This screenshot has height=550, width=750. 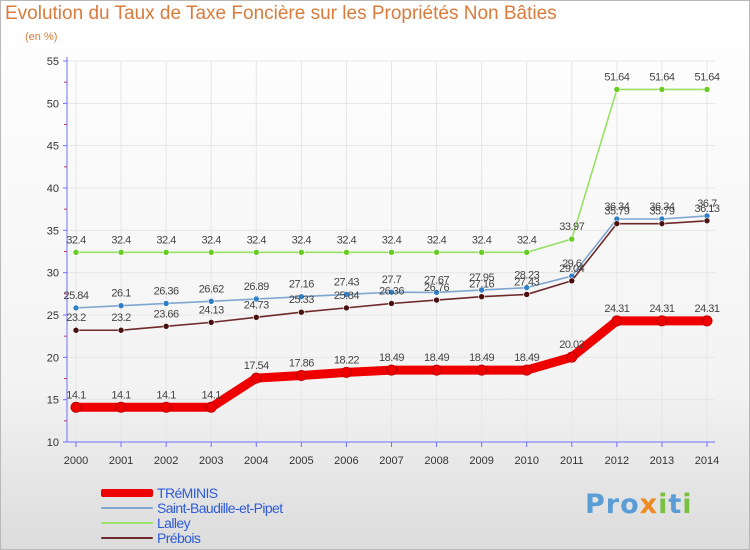 What do you see at coordinates (53, 104) in the screenshot?
I see `y-tick-label-50: 50` at bounding box center [53, 104].